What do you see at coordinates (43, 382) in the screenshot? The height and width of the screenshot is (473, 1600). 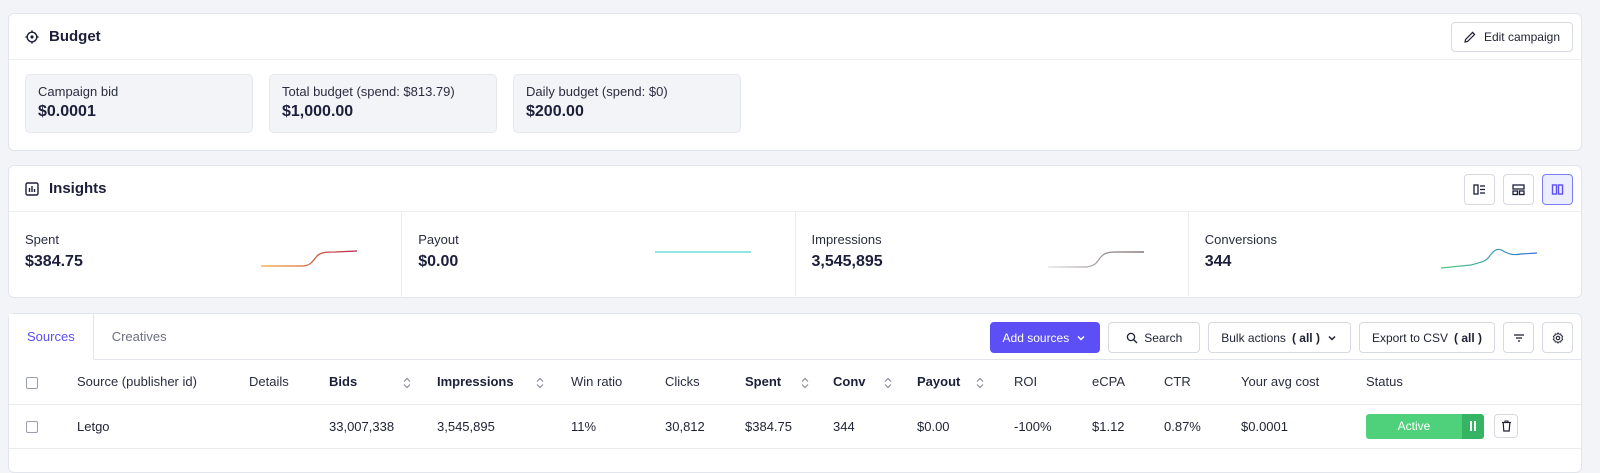 I see `select-all-cell` at bounding box center [43, 382].